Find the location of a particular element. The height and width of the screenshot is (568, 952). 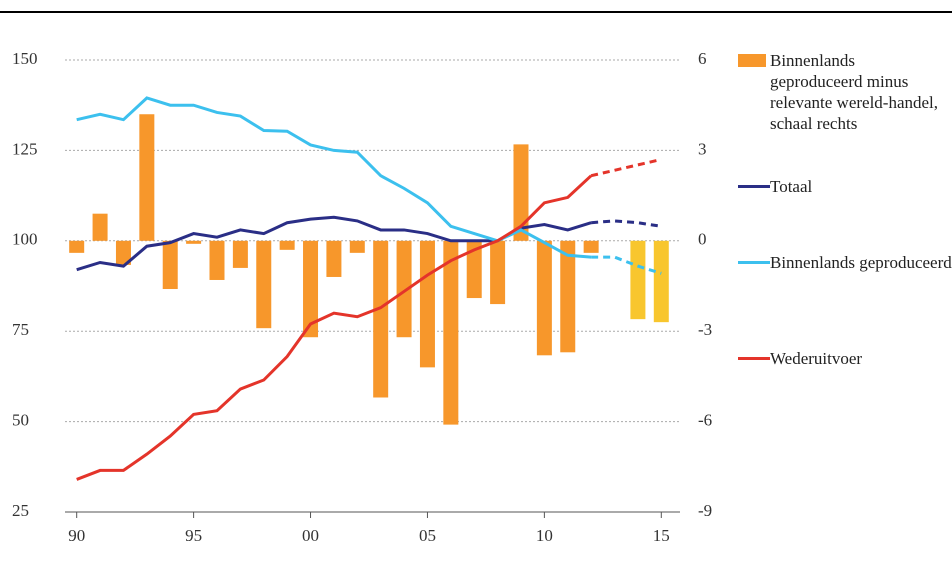

y2-tick-label: -3 is located at coordinates (705, 329).